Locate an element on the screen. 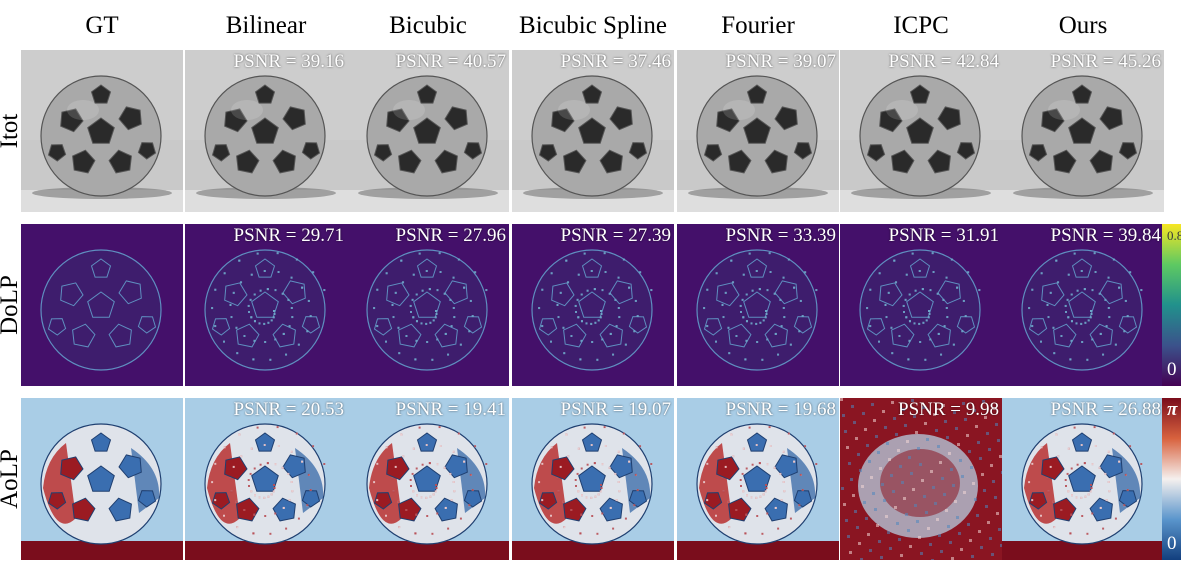 This screenshot has width=1181, height=575. image-dolp-ours: PSNR = 39.84 is located at coordinates (1083, 305).